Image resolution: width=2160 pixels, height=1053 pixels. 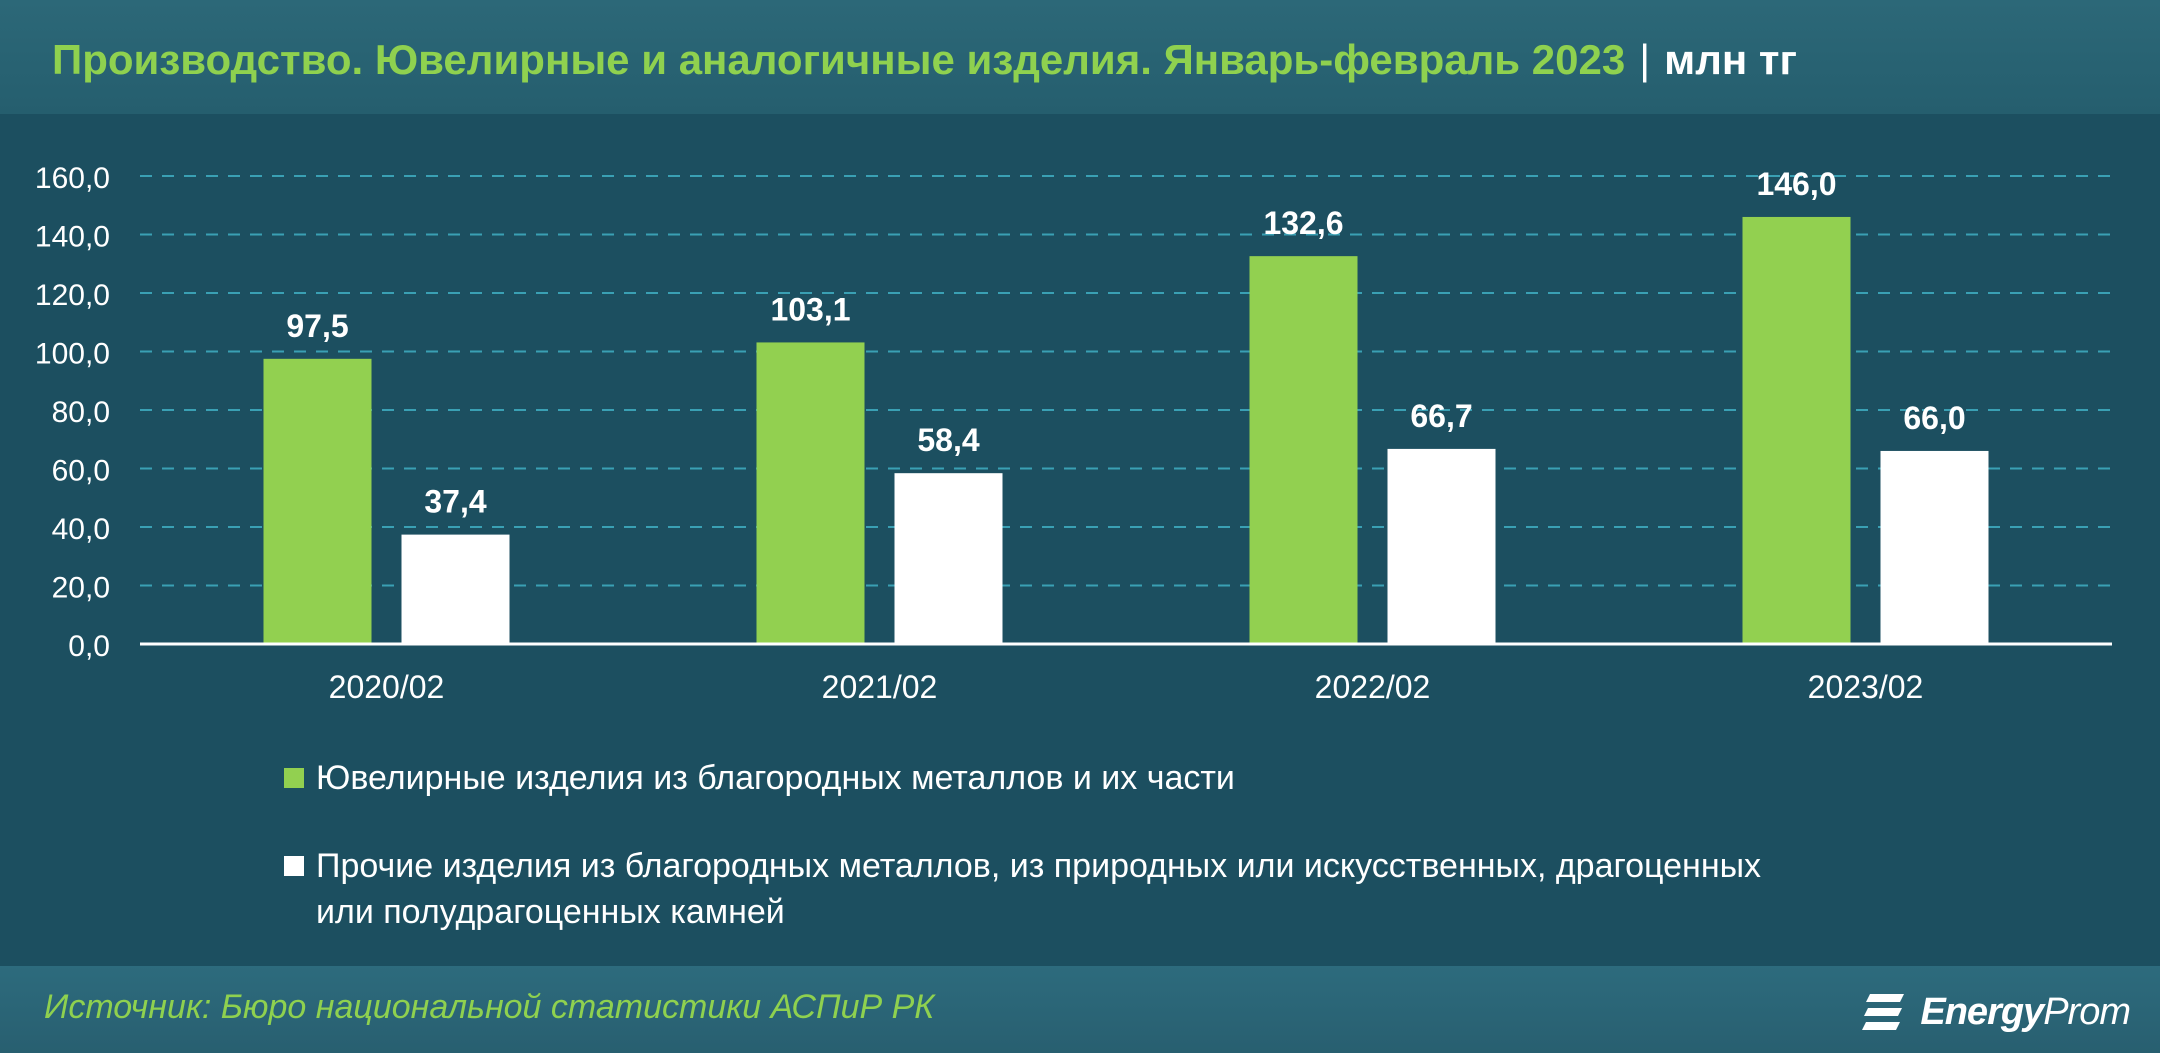 What do you see at coordinates (948, 440) in the screenshot?
I see `data-label: 58,4` at bounding box center [948, 440].